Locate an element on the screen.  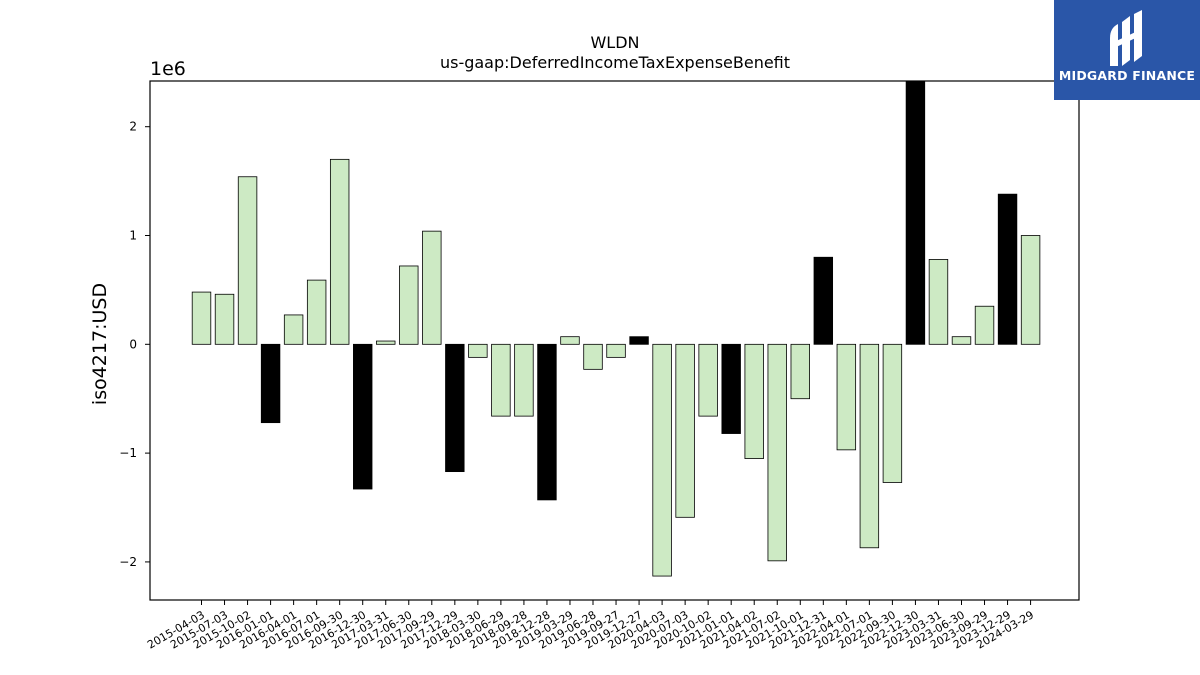
chart-title: WLDN is located at coordinates (614, 42).